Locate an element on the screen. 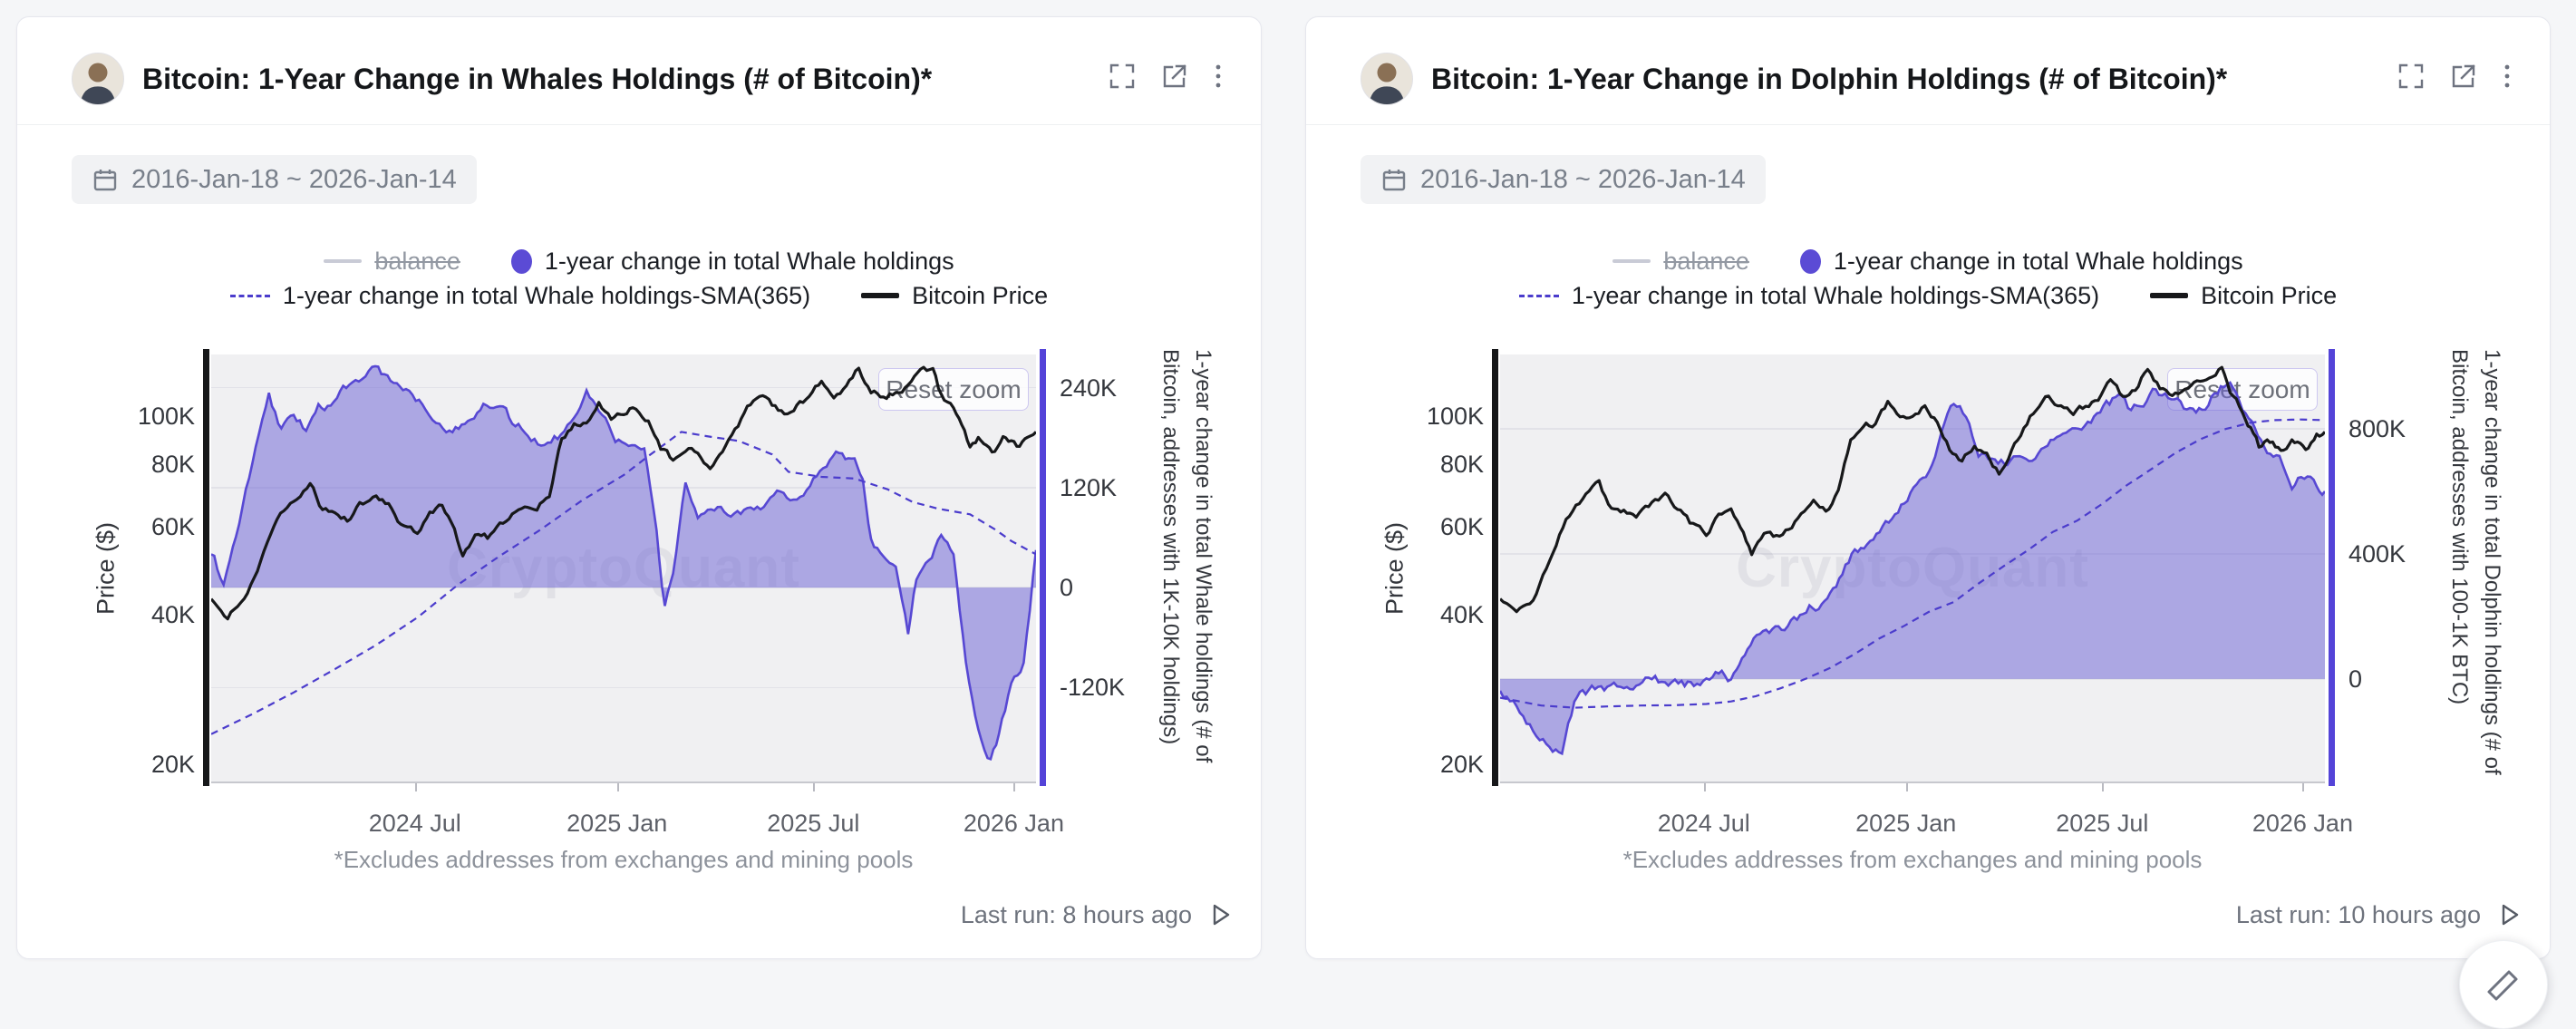  kebab-menu-icon is located at coordinates (1218, 76).